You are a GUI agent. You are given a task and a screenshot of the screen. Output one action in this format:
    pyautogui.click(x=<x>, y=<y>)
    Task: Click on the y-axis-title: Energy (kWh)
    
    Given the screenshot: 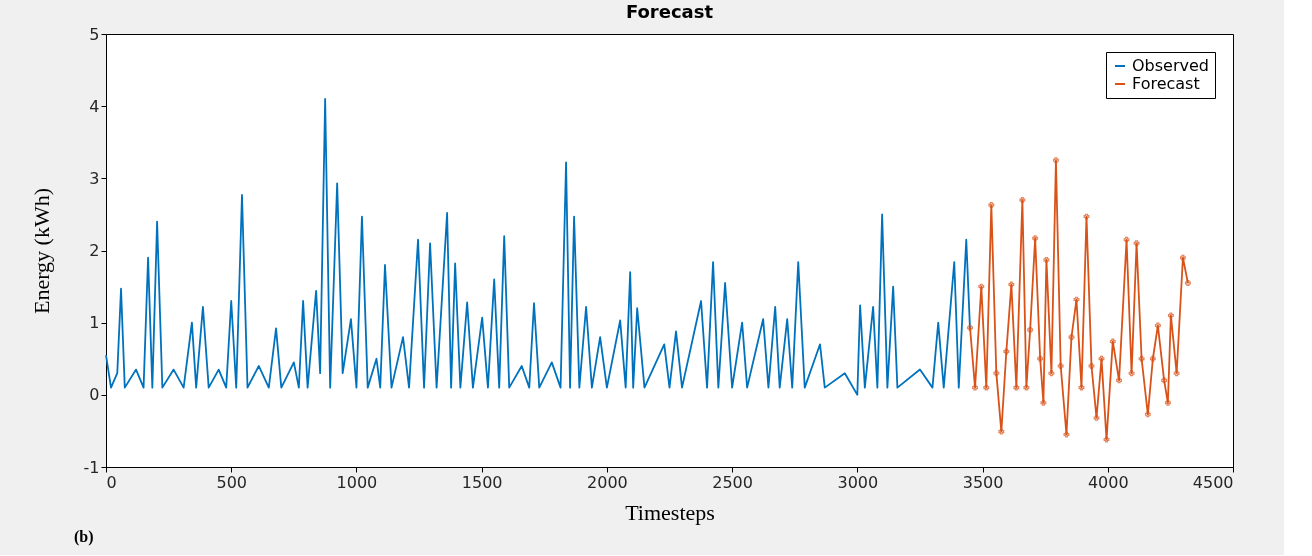 What is the action you would take?
    pyautogui.click(x=41, y=251)
    